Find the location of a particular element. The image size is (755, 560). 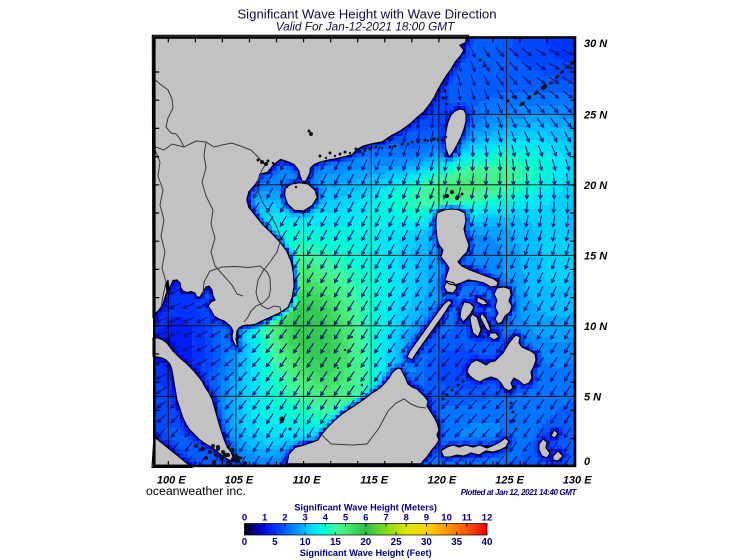

svg-text: 15 N is located at coordinates (596, 256).